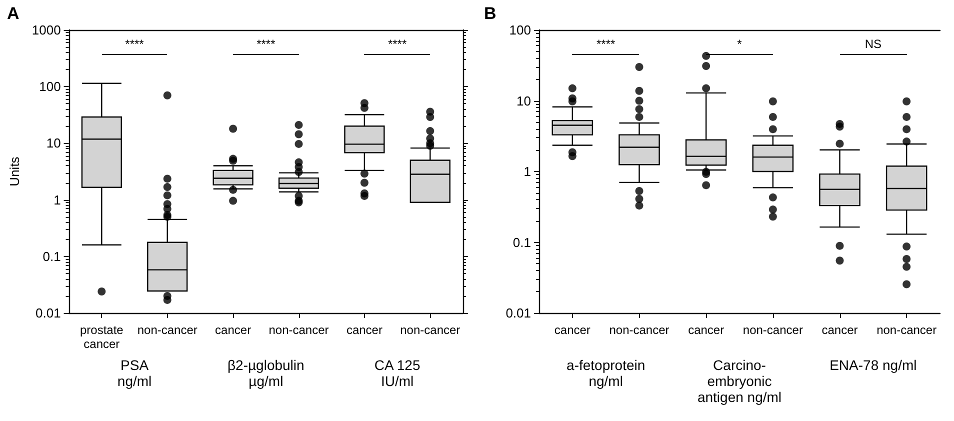  Describe the element at coordinates (606, 373) in the screenshot. I see `text: a-fetoprotein ng/ml` at that location.